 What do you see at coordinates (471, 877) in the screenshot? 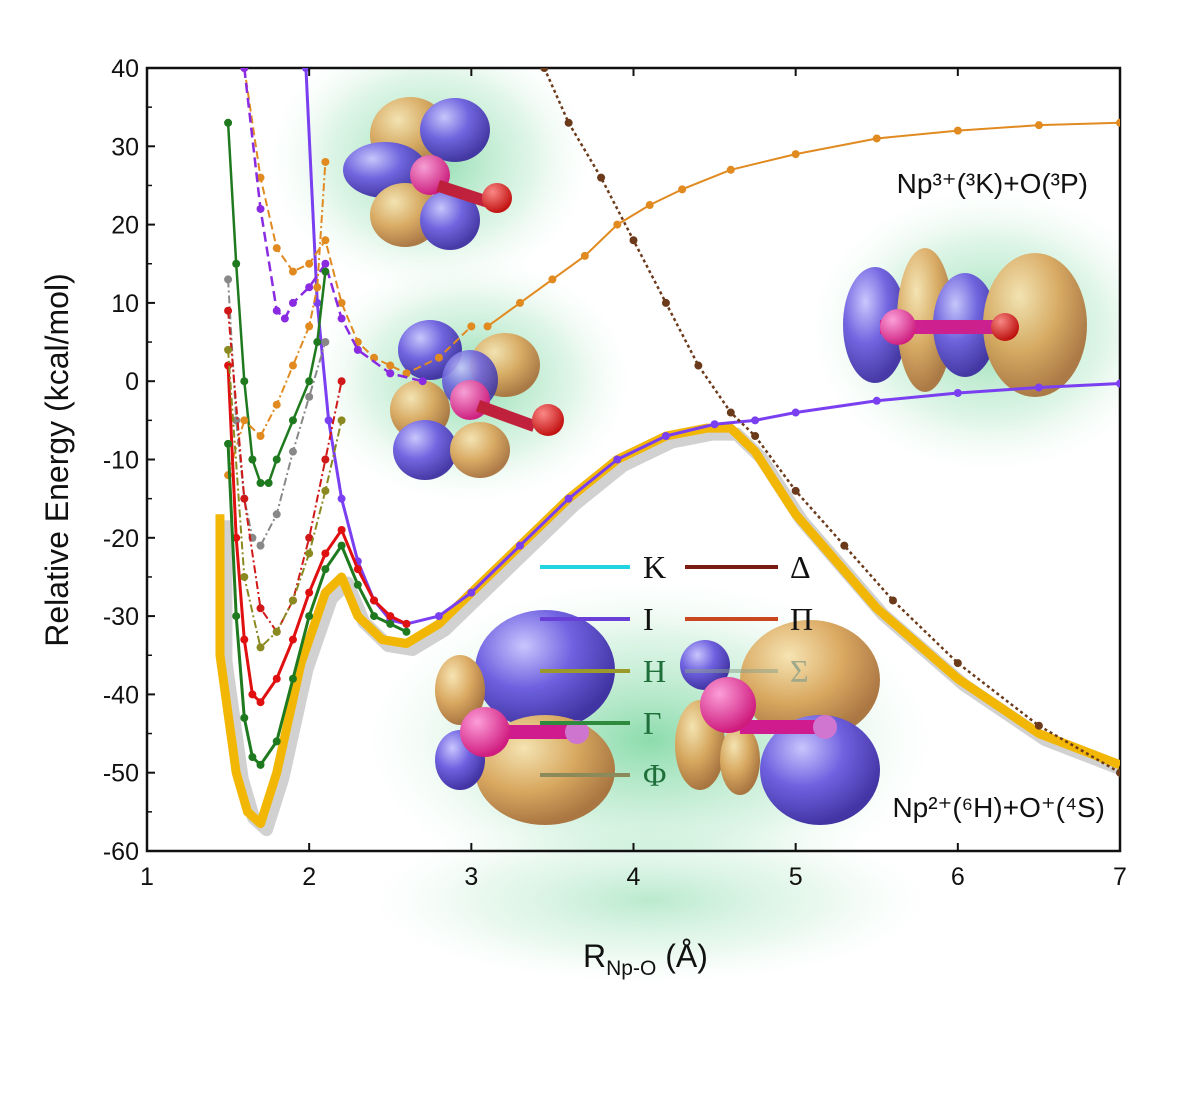
I see `x-tick-label: 3` at bounding box center [471, 877].